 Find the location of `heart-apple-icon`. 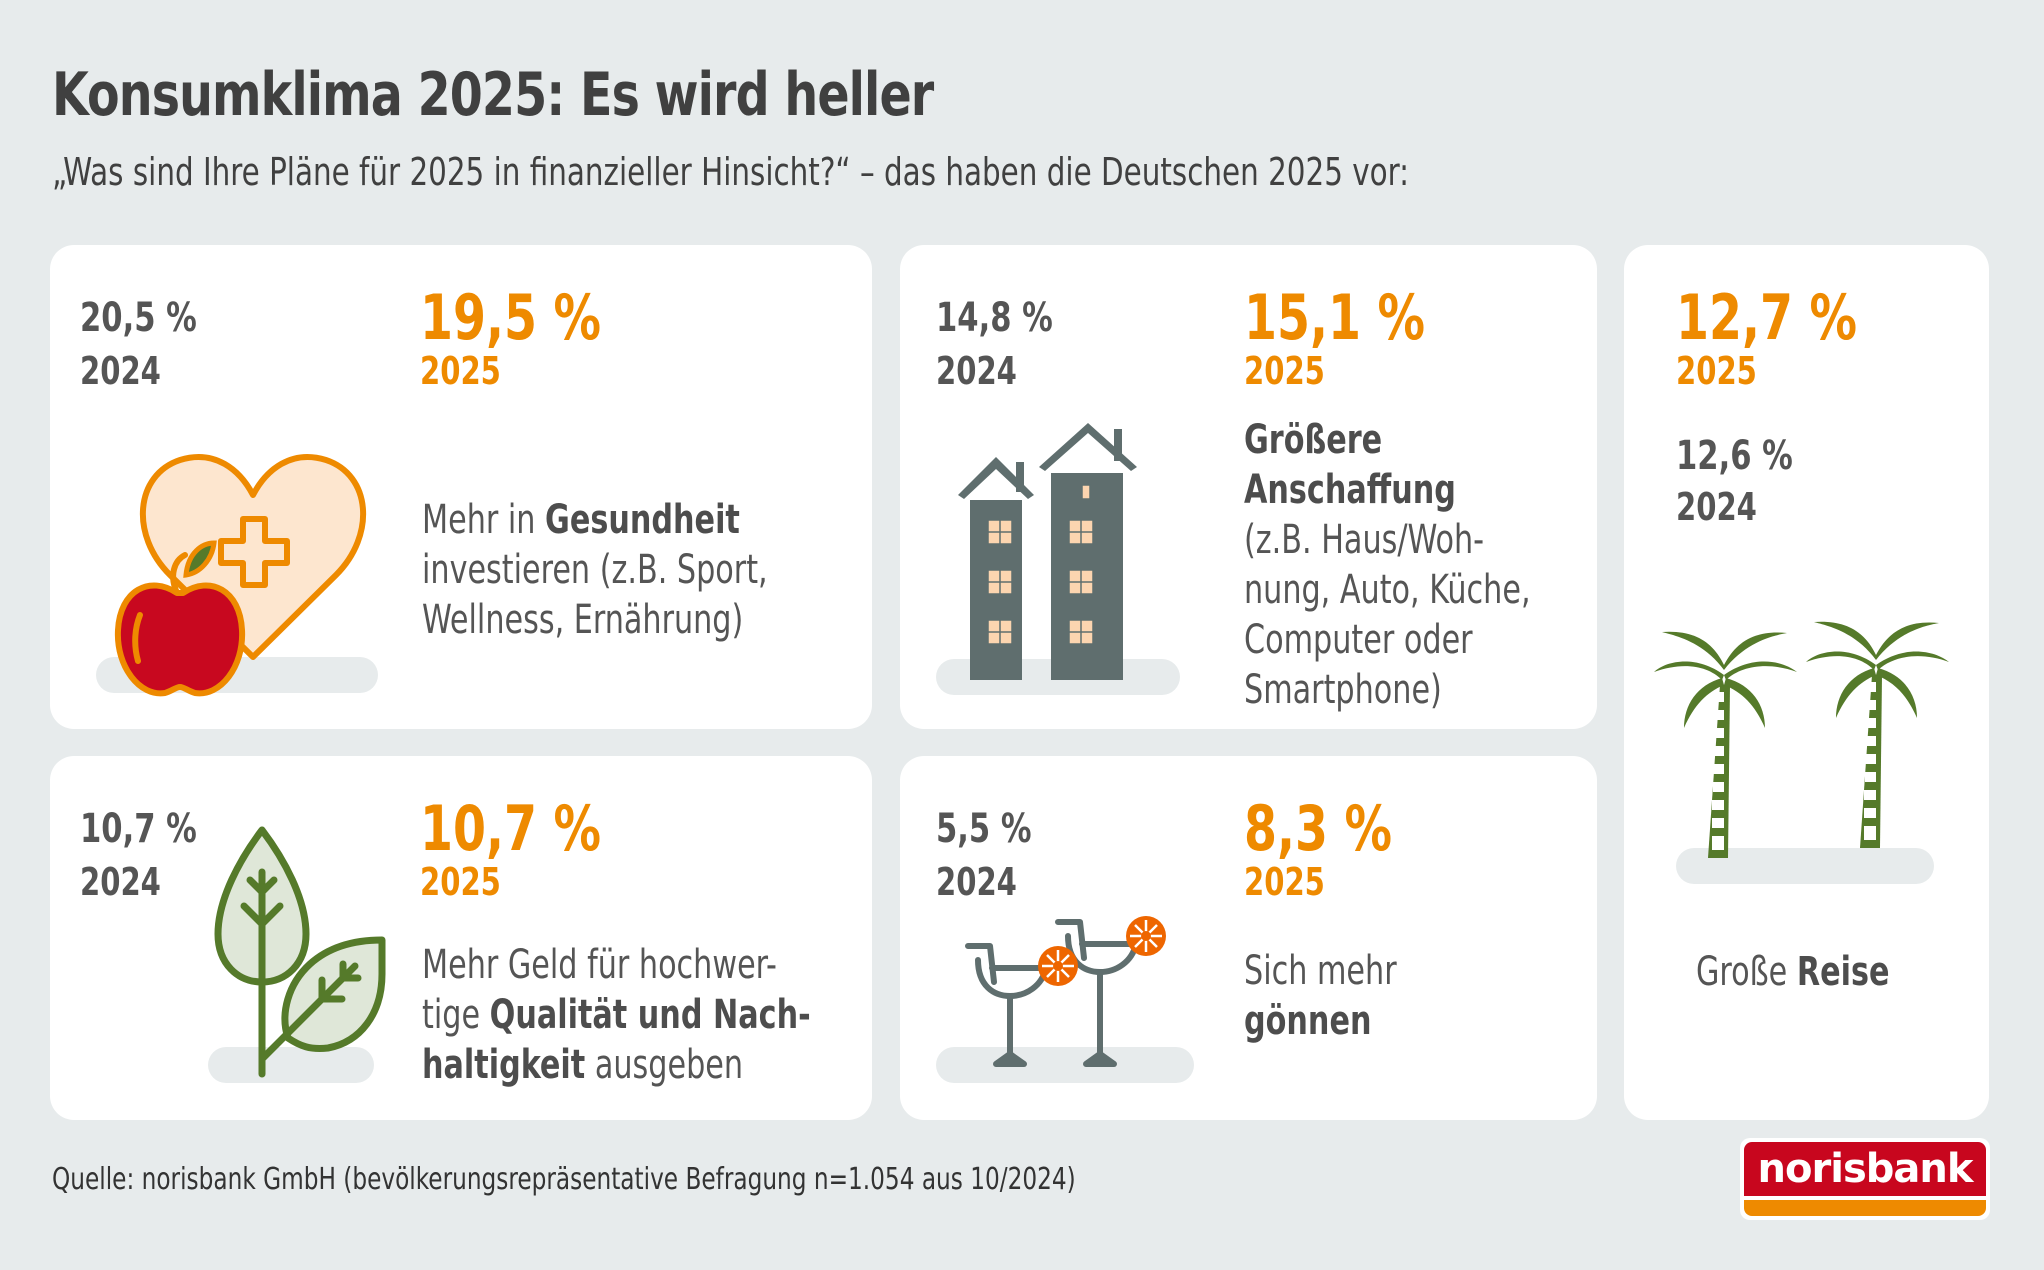

heart-apple-icon is located at coordinates (240, 575).